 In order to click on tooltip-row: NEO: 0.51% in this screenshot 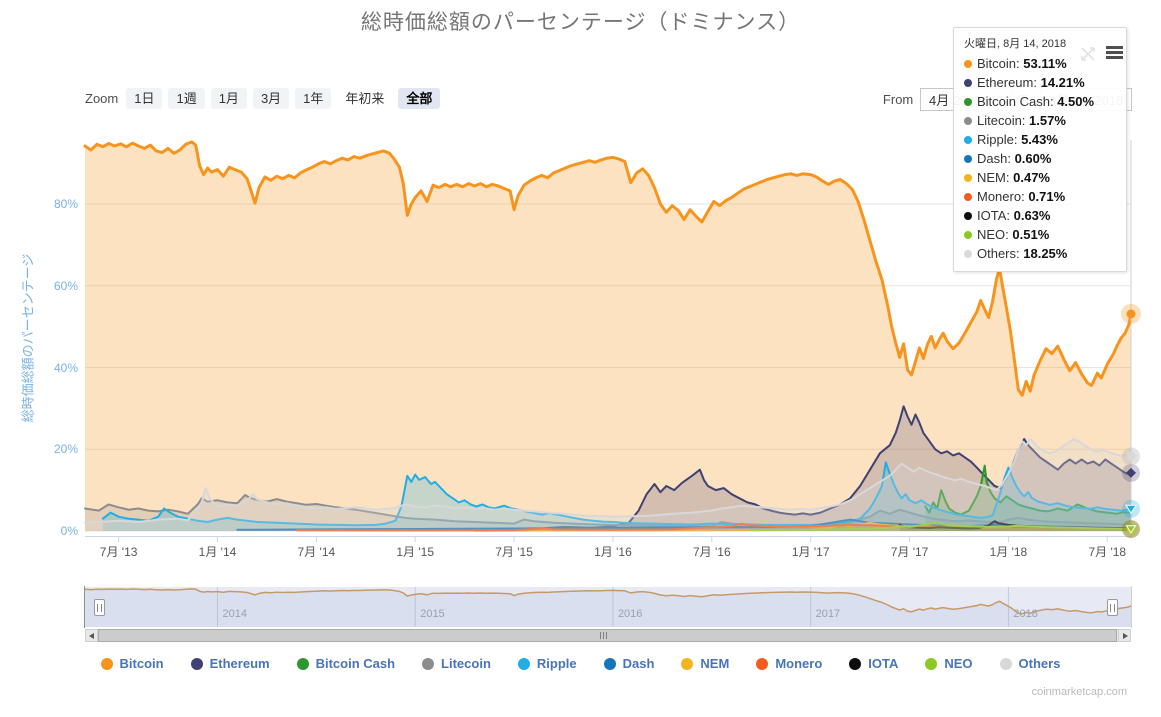, I will do `click(1040, 234)`.